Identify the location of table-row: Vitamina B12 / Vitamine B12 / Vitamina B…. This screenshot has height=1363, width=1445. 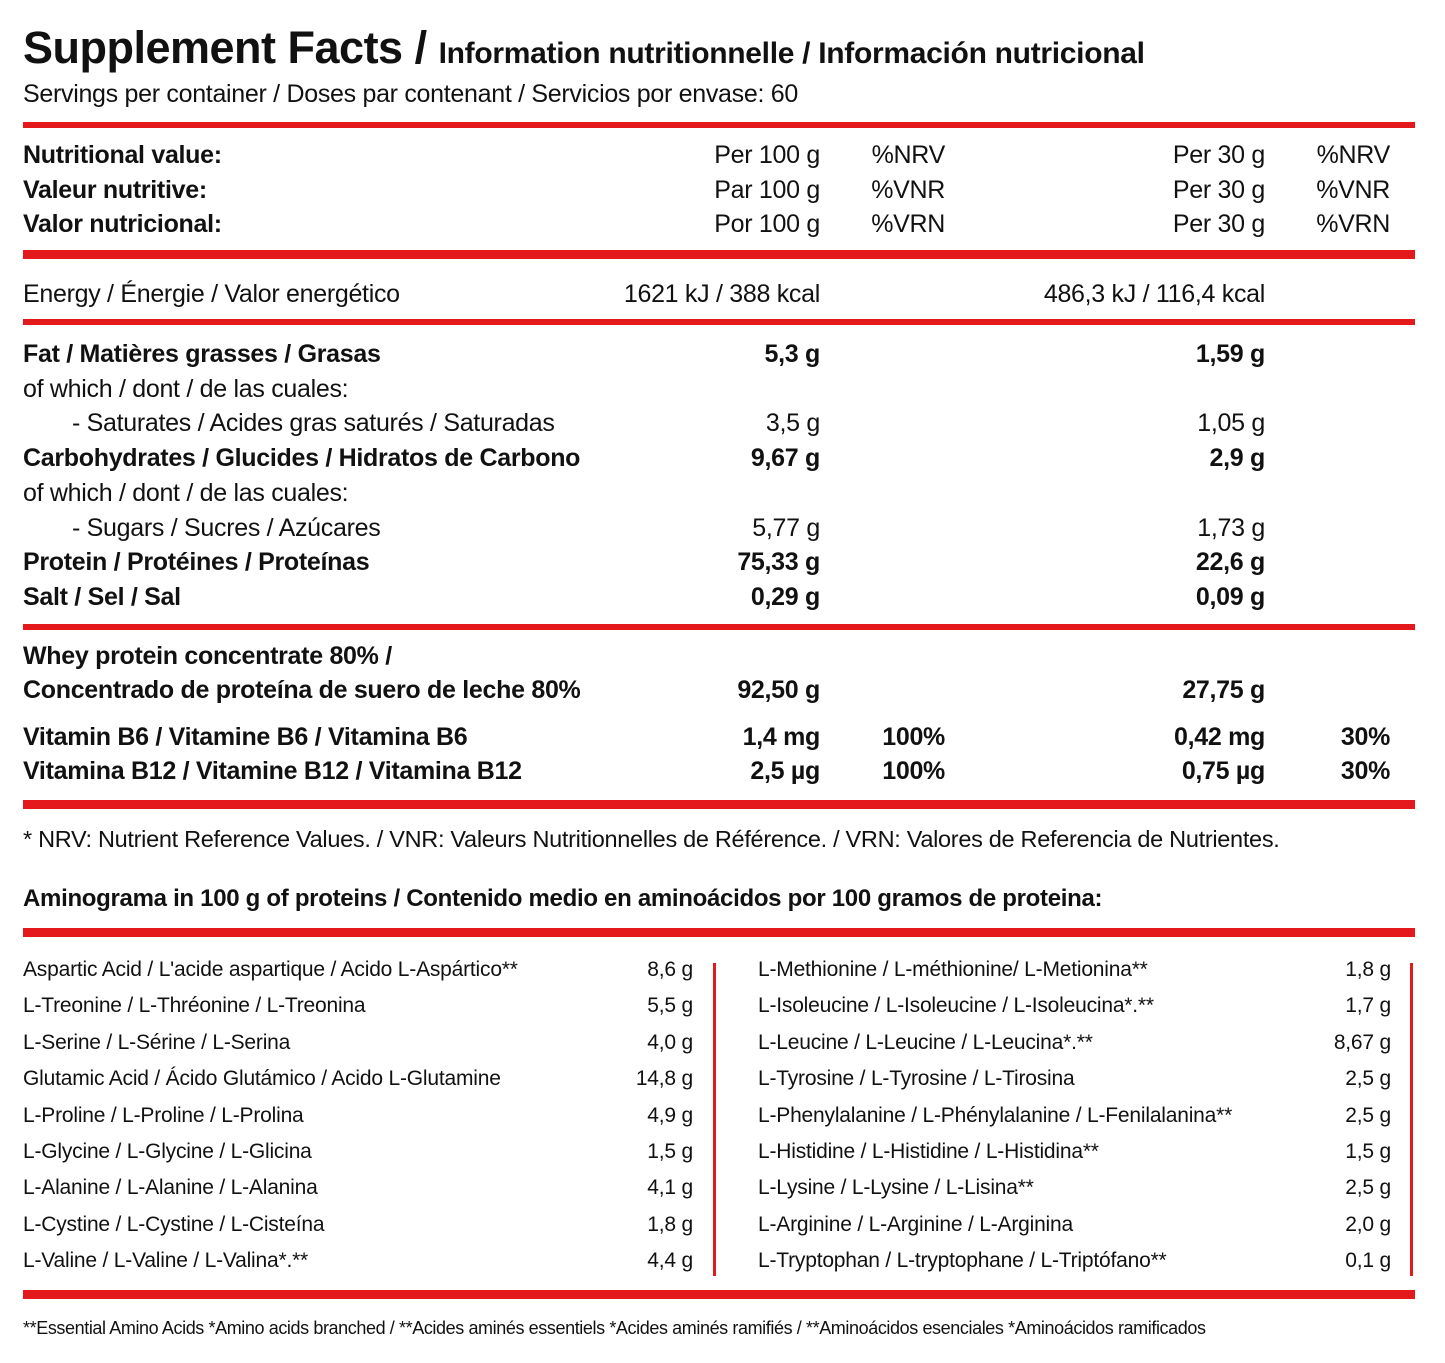
(722, 771).